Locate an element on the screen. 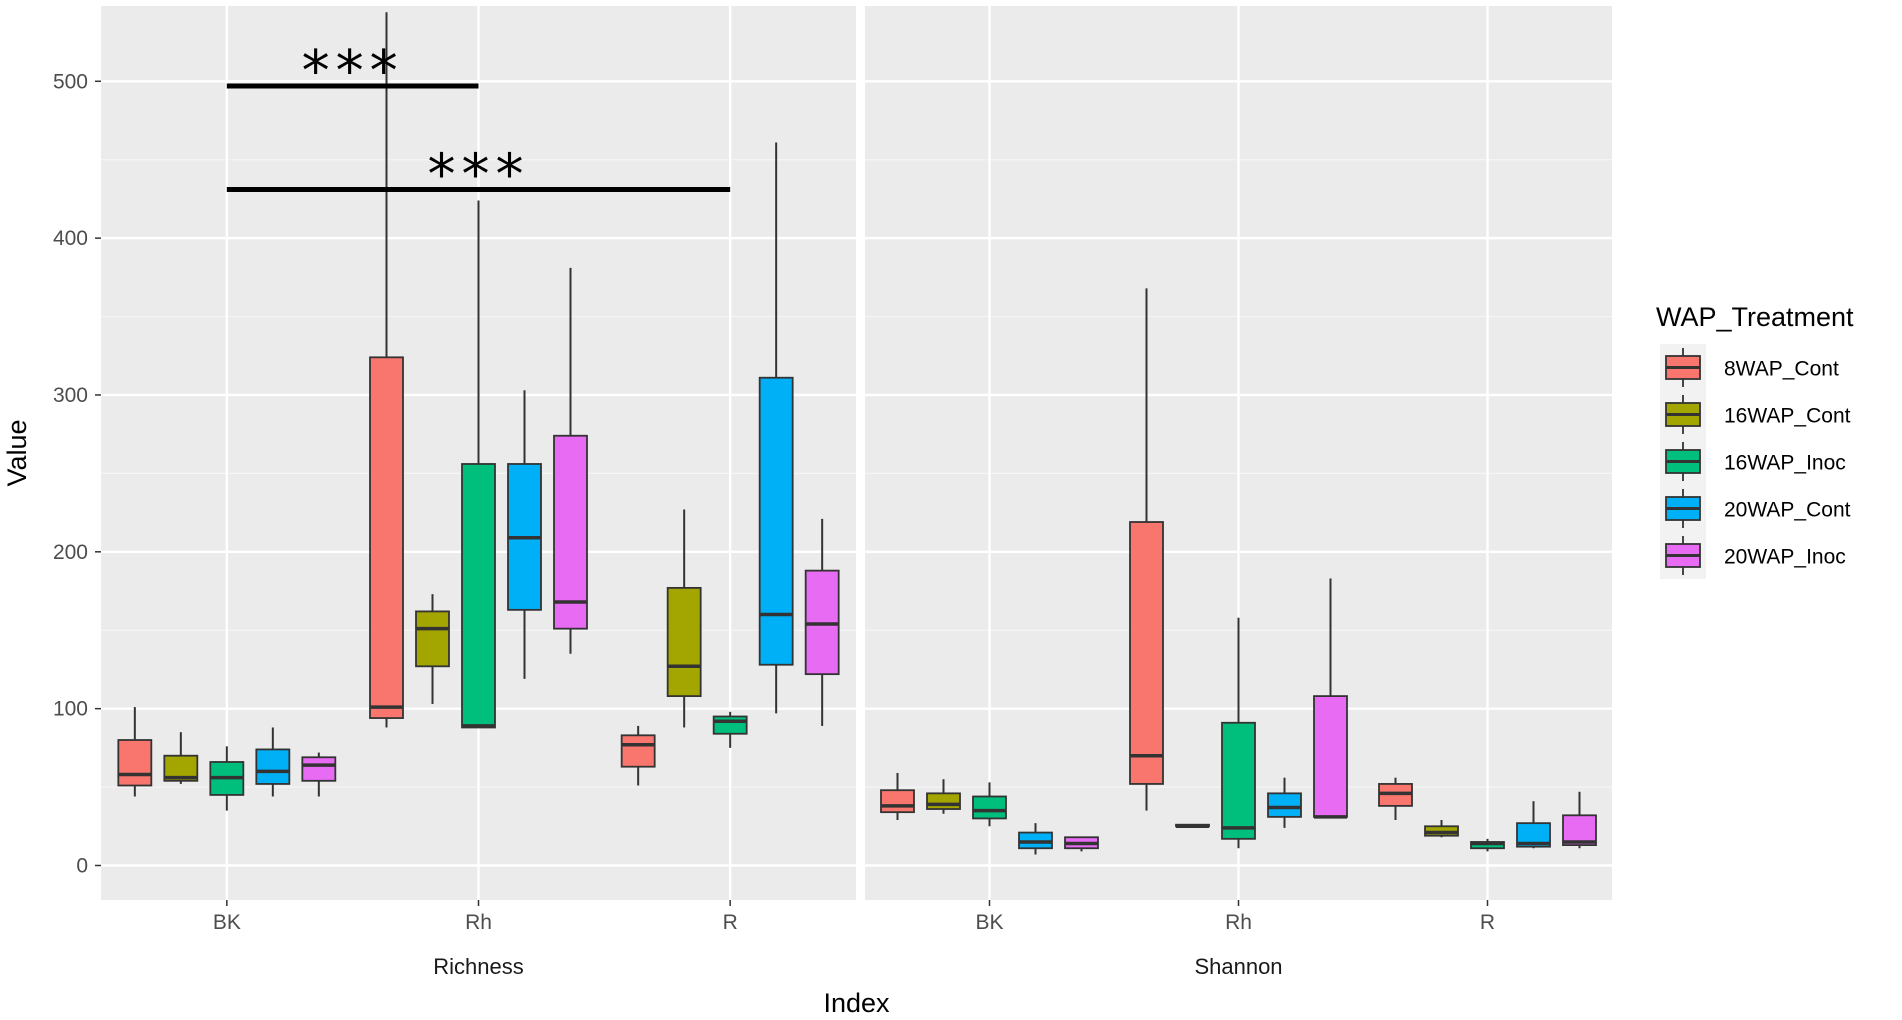  box-richness-rh-20wap-cont is located at coordinates (524, 534).